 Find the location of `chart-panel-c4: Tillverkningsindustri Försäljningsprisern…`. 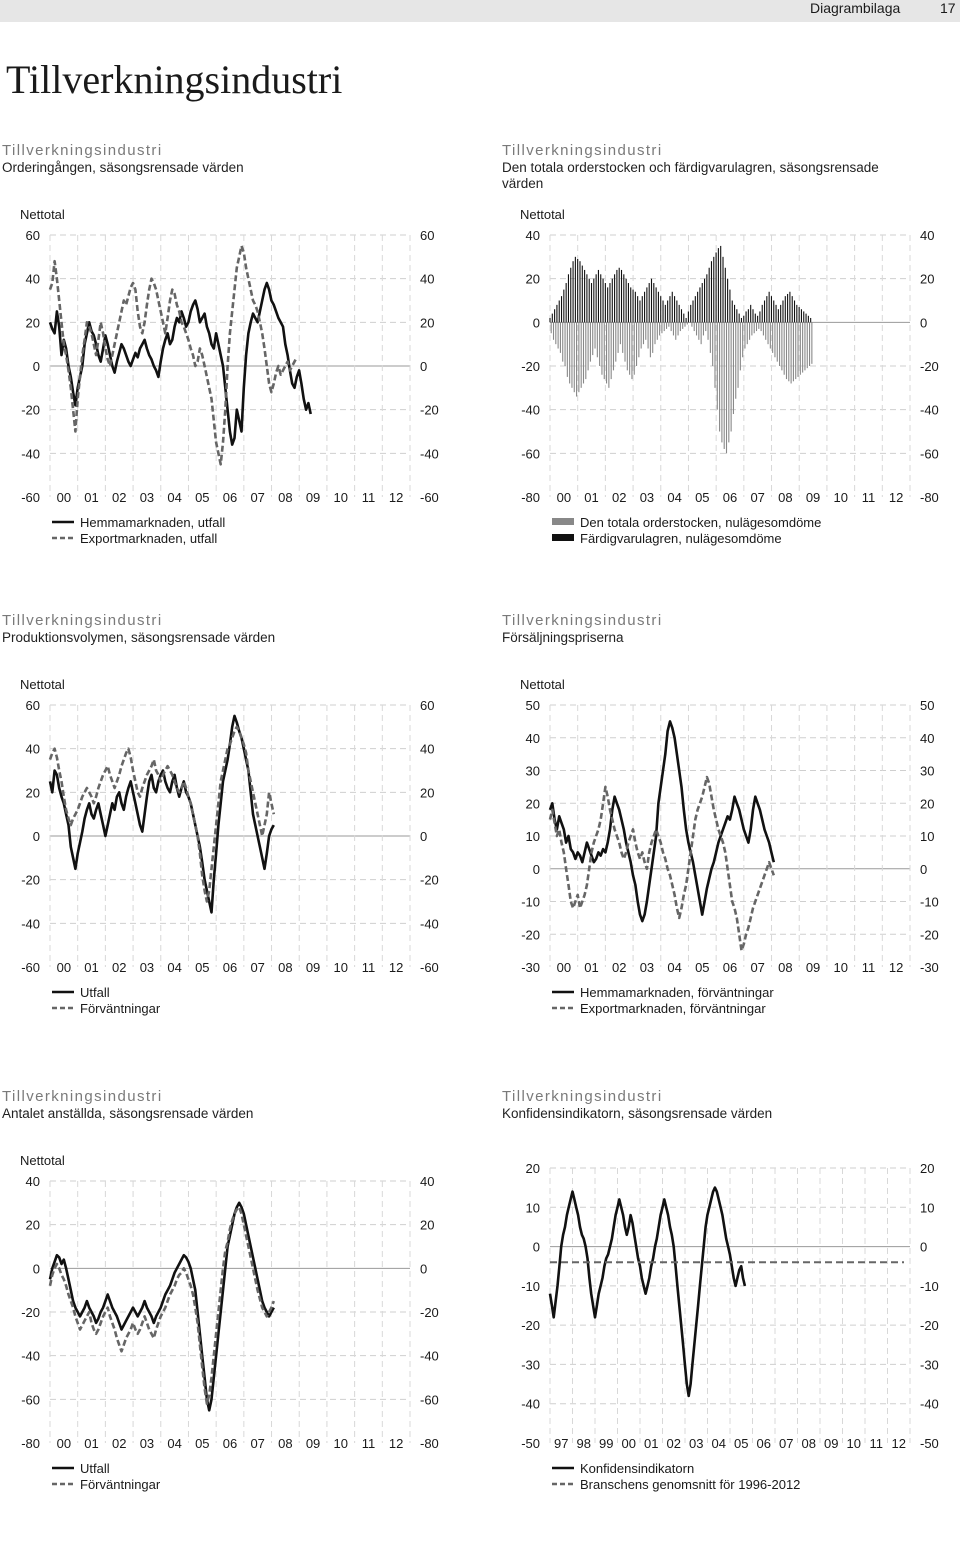

chart-panel-c4: Tillverkningsindustri Försäljningsprisern… is located at coordinates (730, 842).